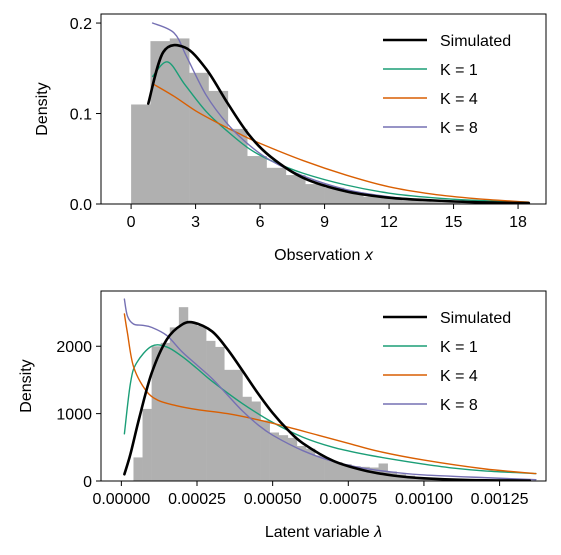 This screenshot has height=555, width=561. What do you see at coordinates (81, 115) in the screenshot?
I see `y-tick-label: 0.1` at bounding box center [81, 115].